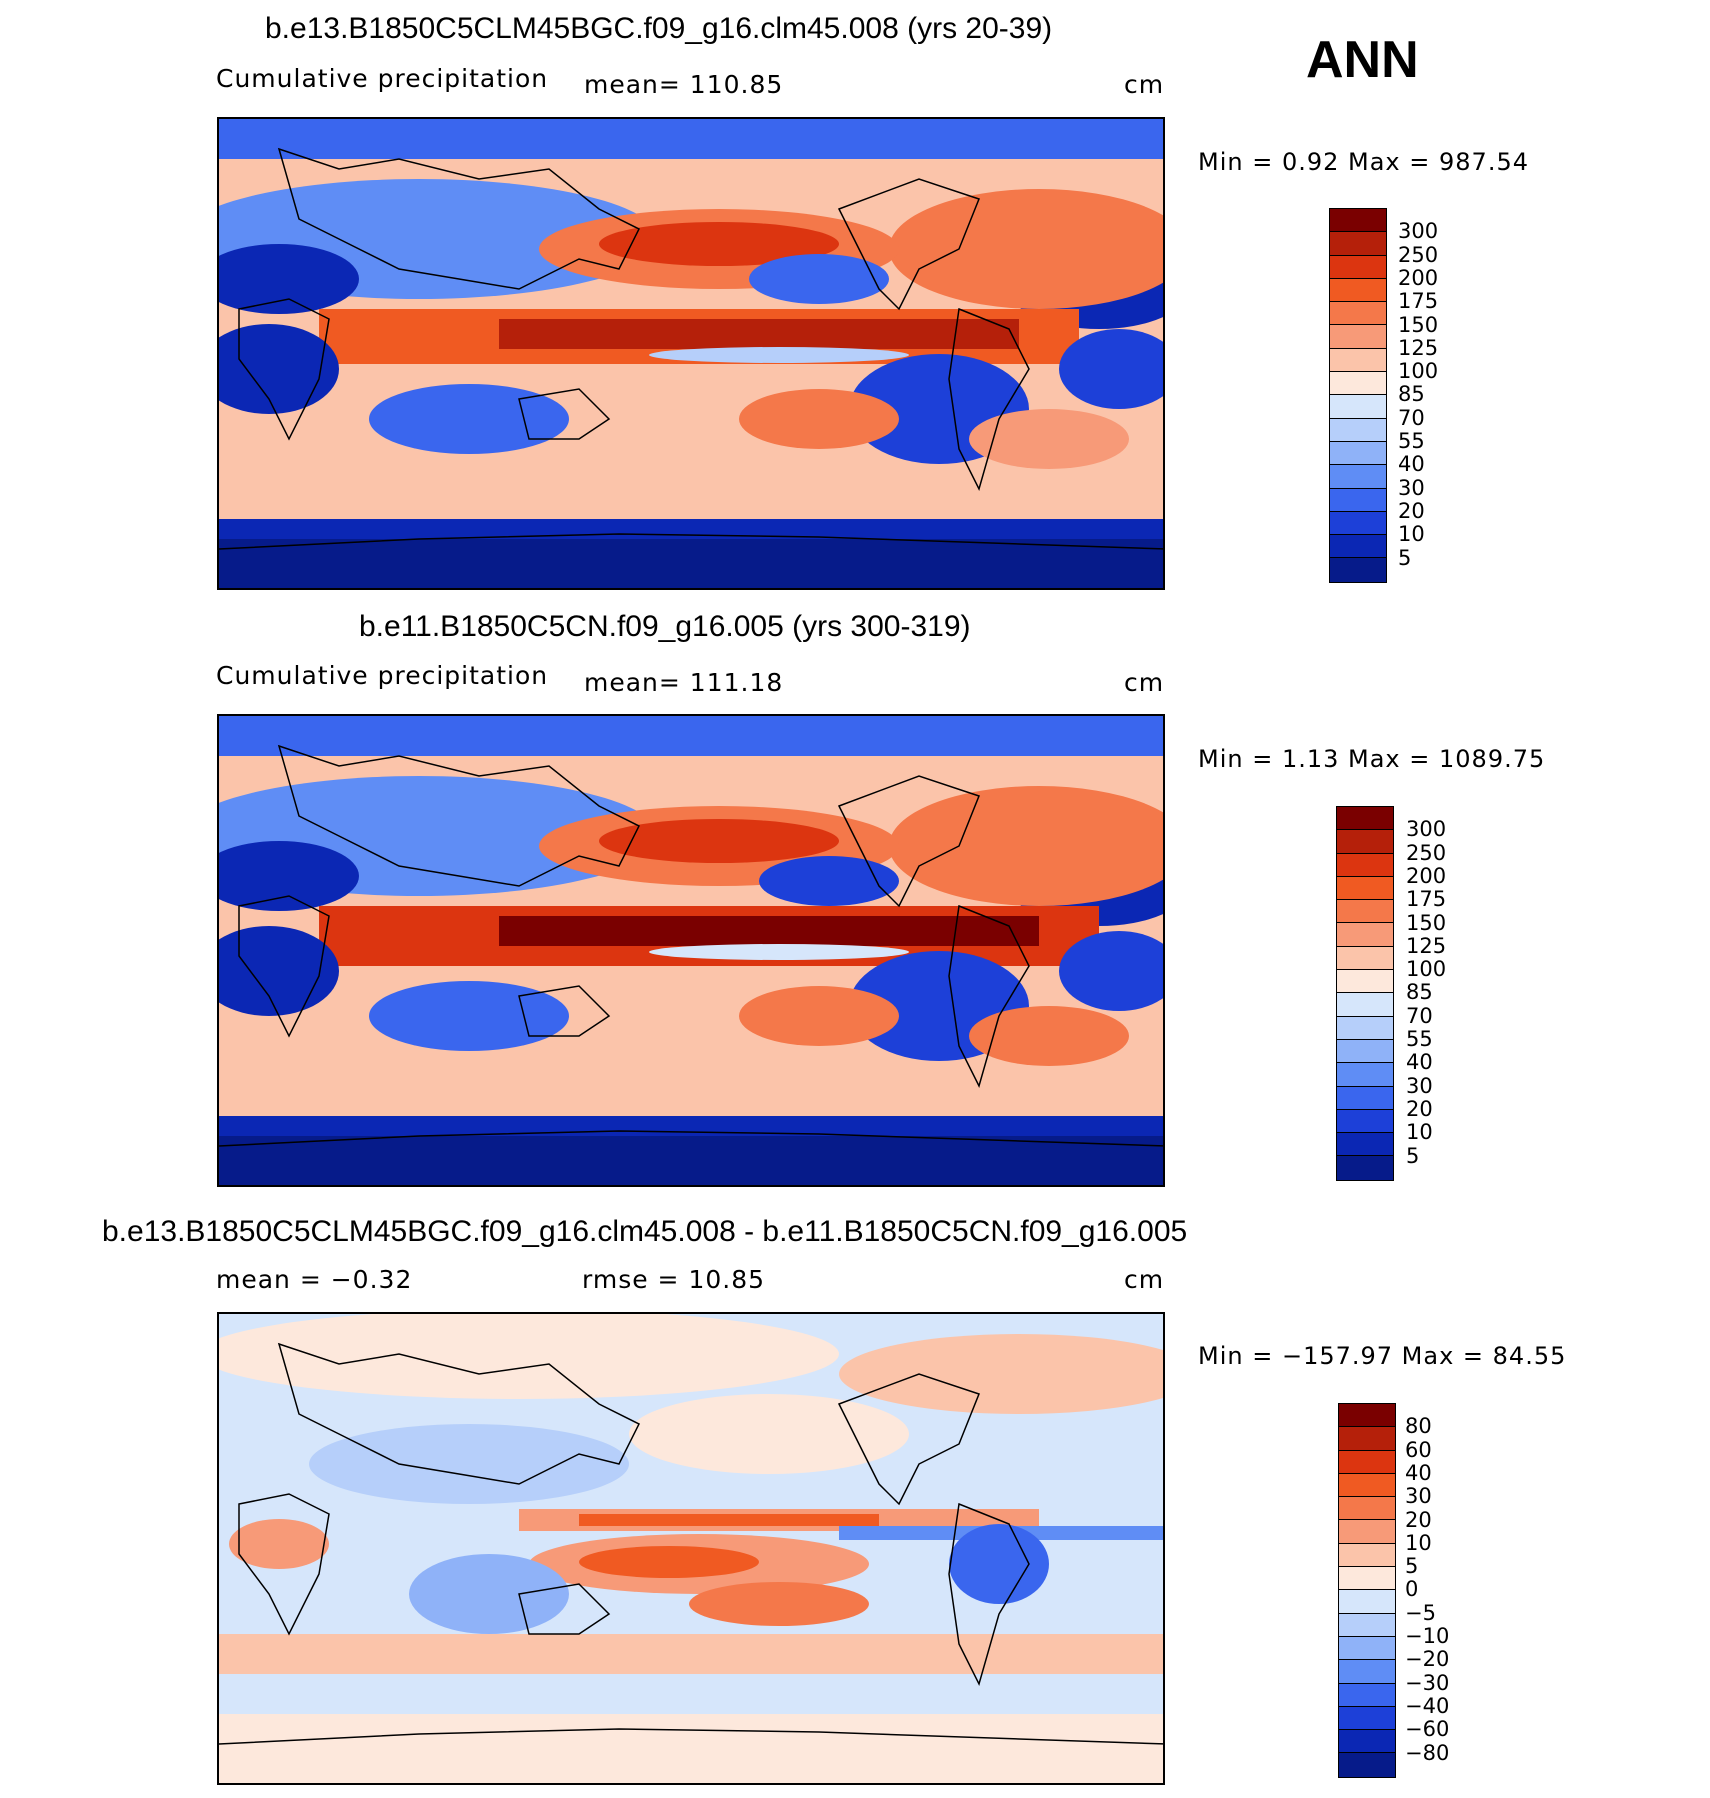 This screenshot has height=1798, width=1710. I want to click on colorbar-tick-label: −80, so click(1427, 1752).